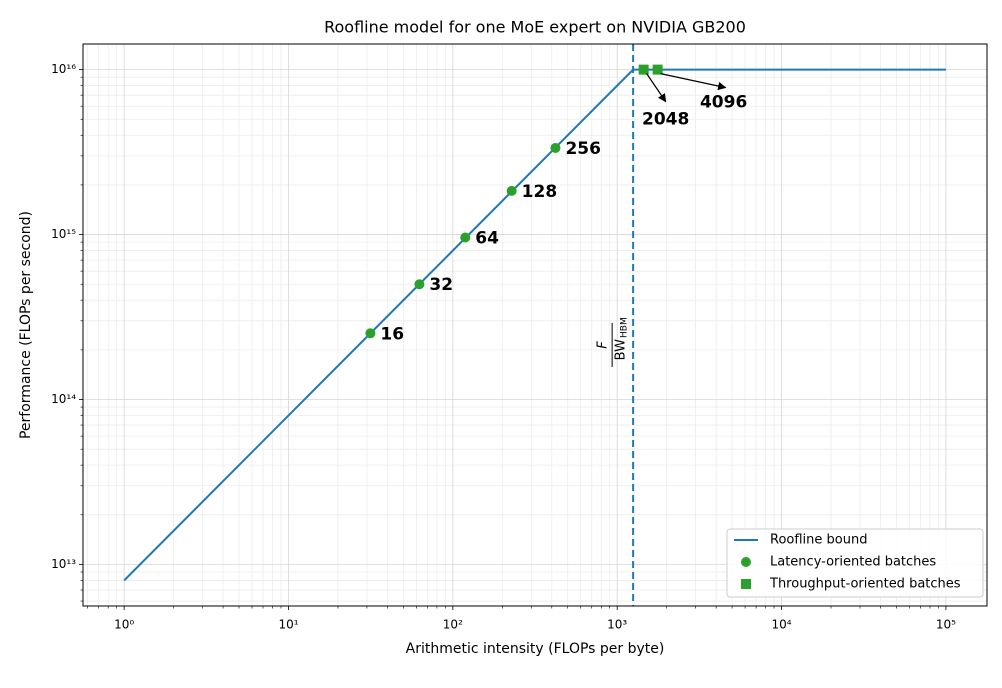  What do you see at coordinates (487, 238) in the screenshot?
I see `batch-label: 64` at bounding box center [487, 238].